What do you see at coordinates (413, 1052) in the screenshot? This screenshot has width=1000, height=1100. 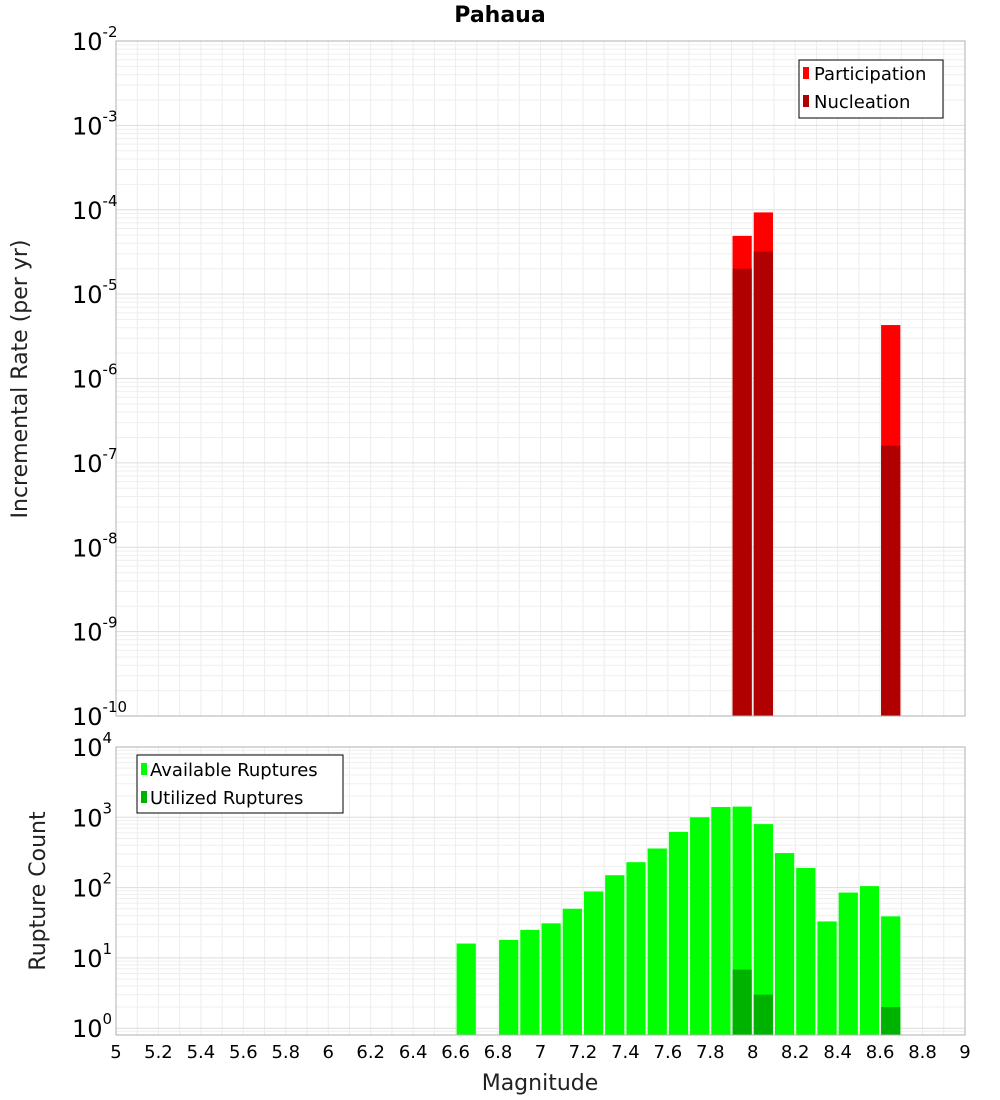 I see `x-tick-label: 6.4` at bounding box center [413, 1052].